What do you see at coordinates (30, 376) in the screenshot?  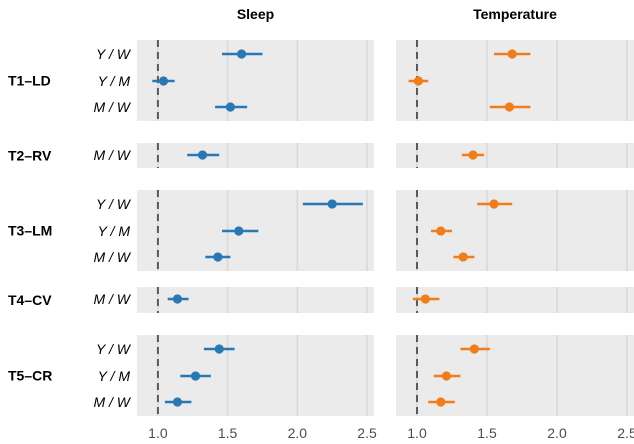 I see `group-label: T5–CR` at bounding box center [30, 376].